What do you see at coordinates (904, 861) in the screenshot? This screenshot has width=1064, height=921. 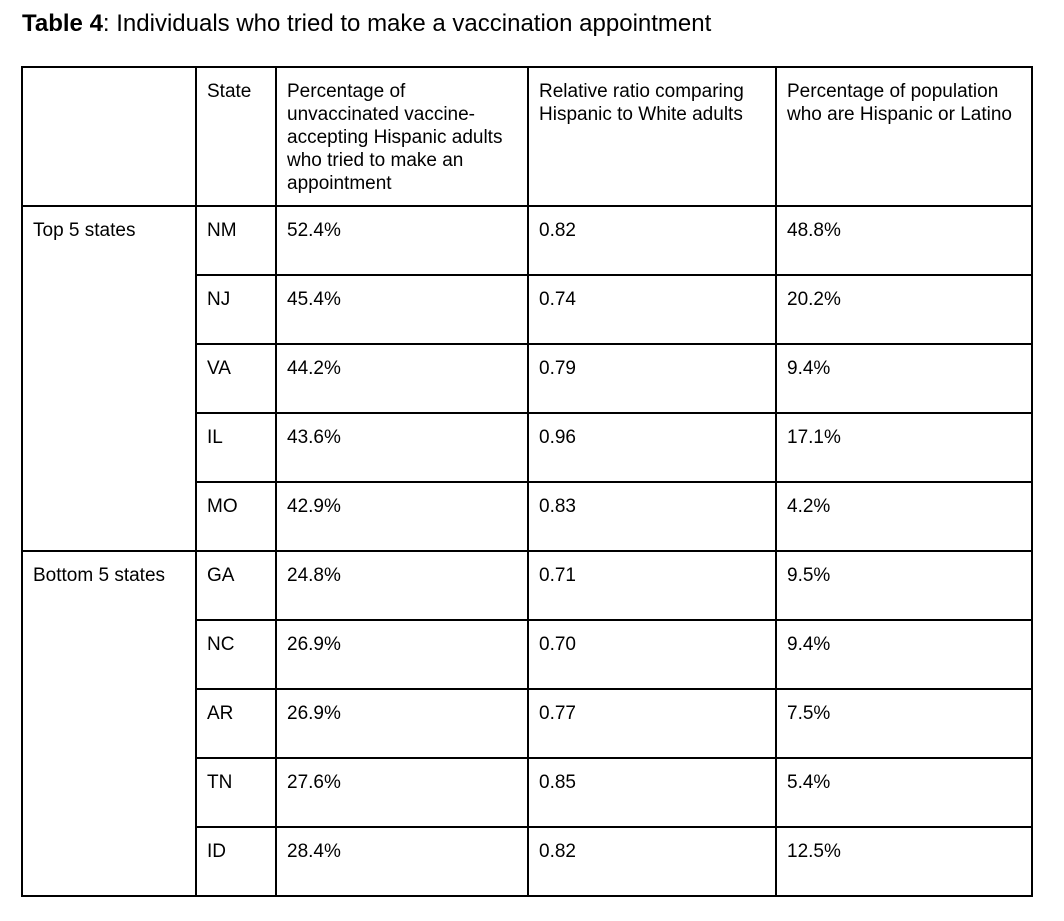 I see `population-percentage-cell: 12.5%` at bounding box center [904, 861].